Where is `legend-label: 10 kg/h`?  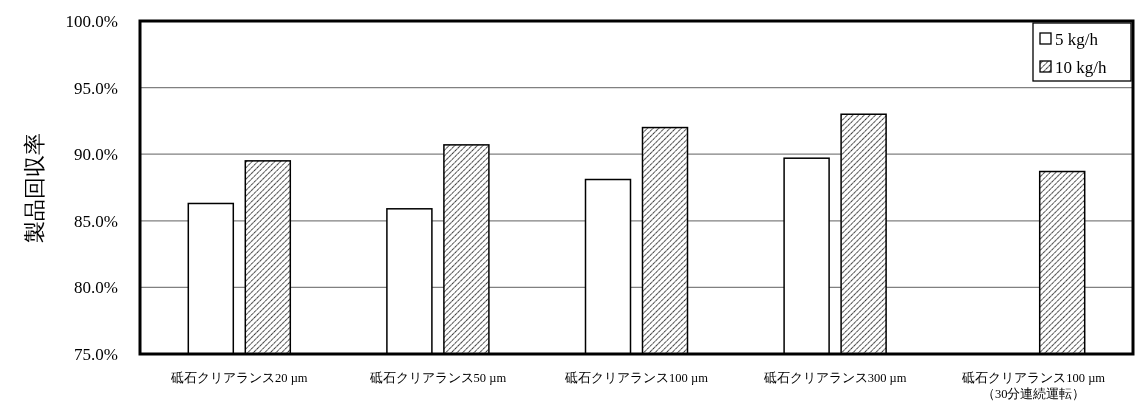 legend-label: 10 kg/h is located at coordinates (1081, 67).